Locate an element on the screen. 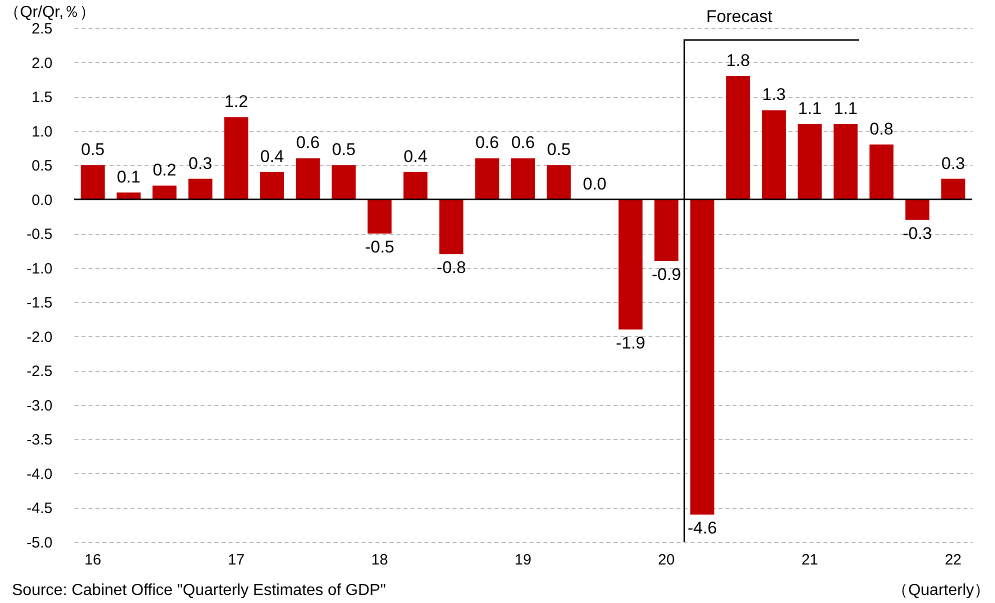 The width and height of the screenshot is (995, 603). data-label: -0.9 is located at coordinates (667, 274).